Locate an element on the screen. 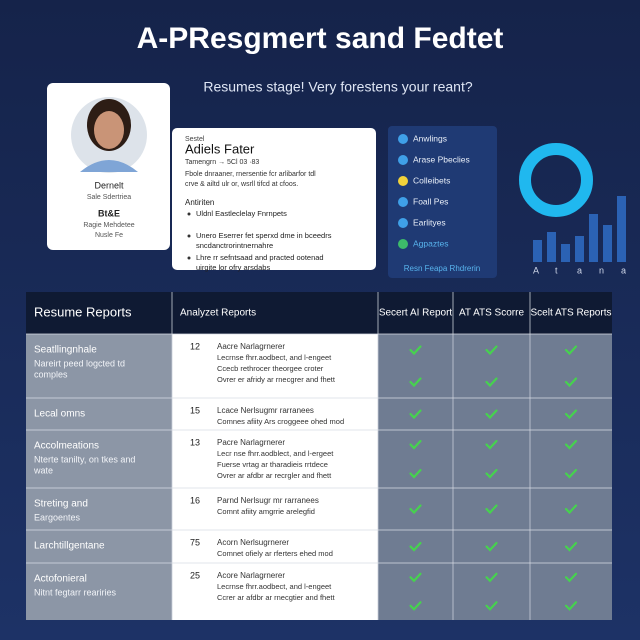 The height and width of the screenshot is (640, 640). row-note: Eargoentes is located at coordinates (57, 517).